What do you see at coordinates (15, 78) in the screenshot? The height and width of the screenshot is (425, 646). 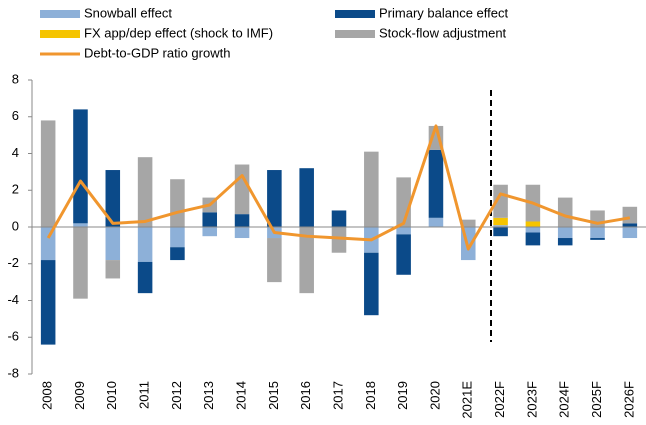 I see `y-tick-label: 8` at bounding box center [15, 78].